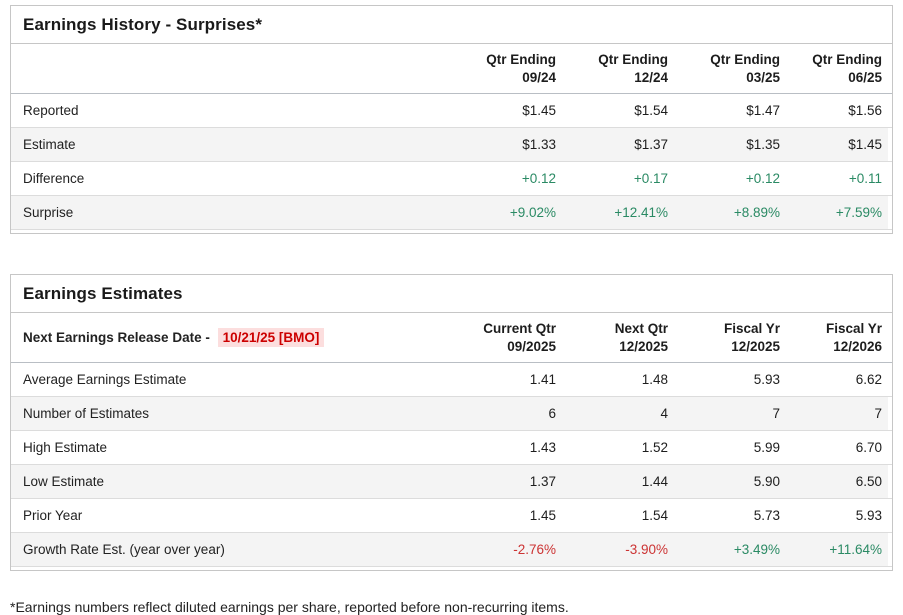 This screenshot has width=903, height=615. Describe the element at coordinates (534, 550) in the screenshot. I see `cell-value: -2.76%` at that location.